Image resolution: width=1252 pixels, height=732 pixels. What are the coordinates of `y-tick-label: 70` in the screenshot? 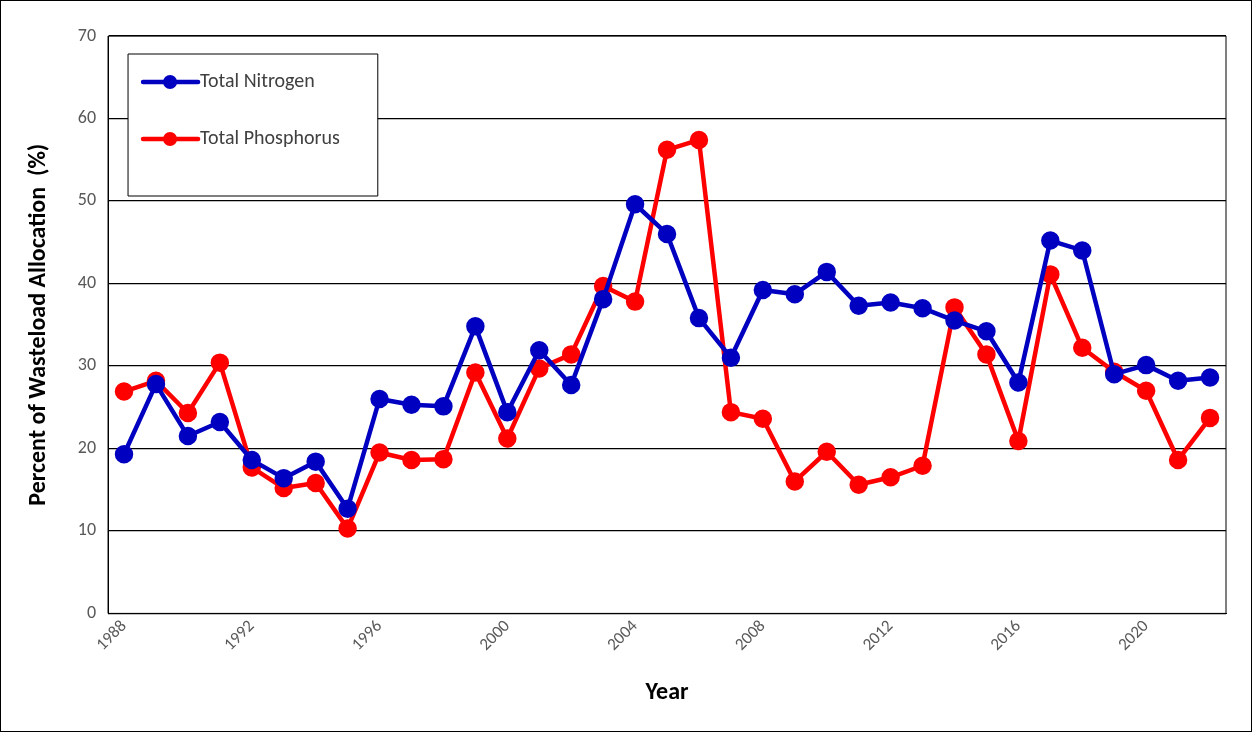 It's located at (87, 34).